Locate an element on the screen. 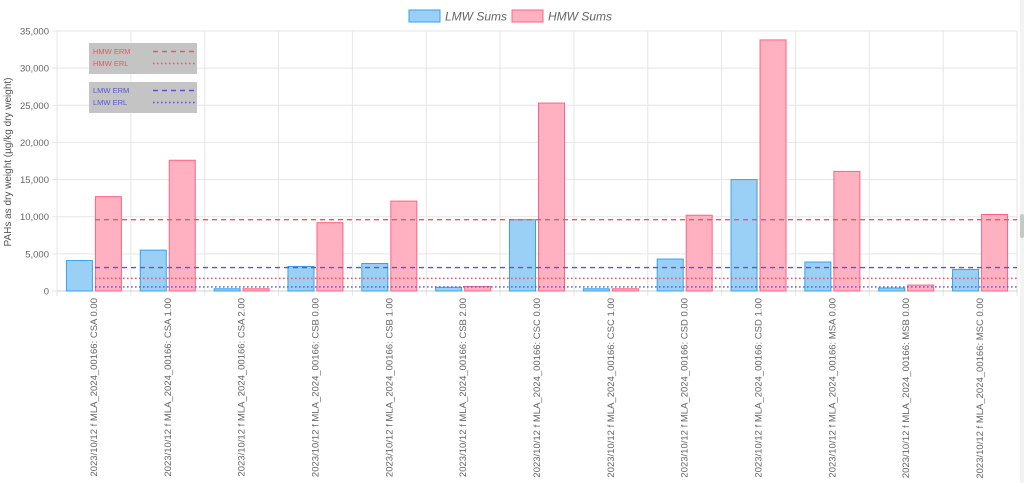 This screenshot has width=1024, height=483. x-category-label: 2023/10/12 f MLA_2024_00166: CSB 2.00 is located at coordinates (463, 387).